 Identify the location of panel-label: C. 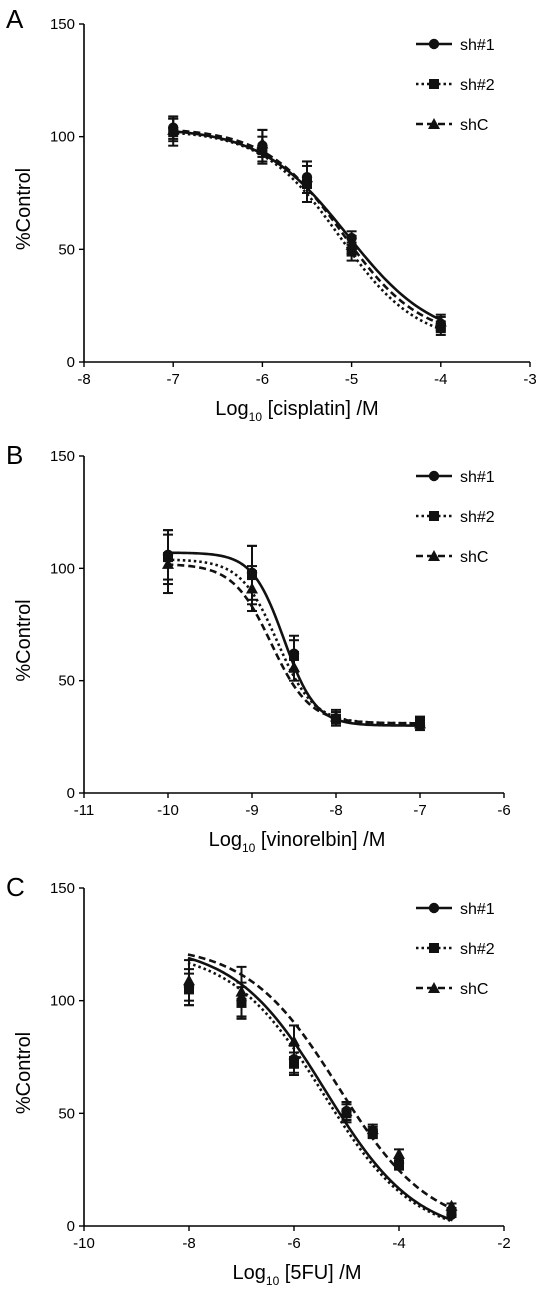
(15, 887).